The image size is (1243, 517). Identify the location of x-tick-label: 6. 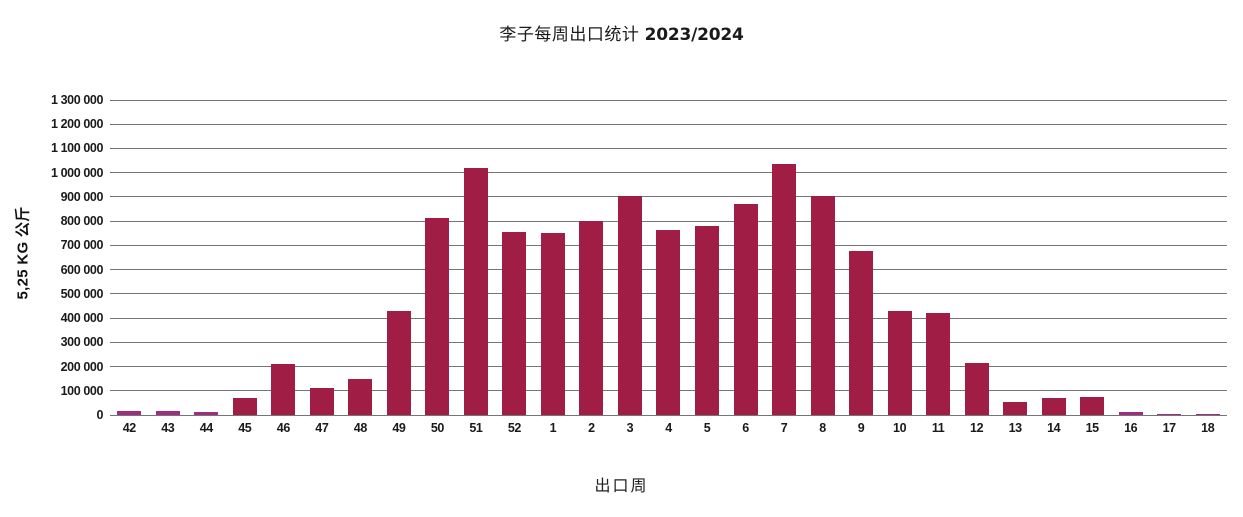
(745, 428).